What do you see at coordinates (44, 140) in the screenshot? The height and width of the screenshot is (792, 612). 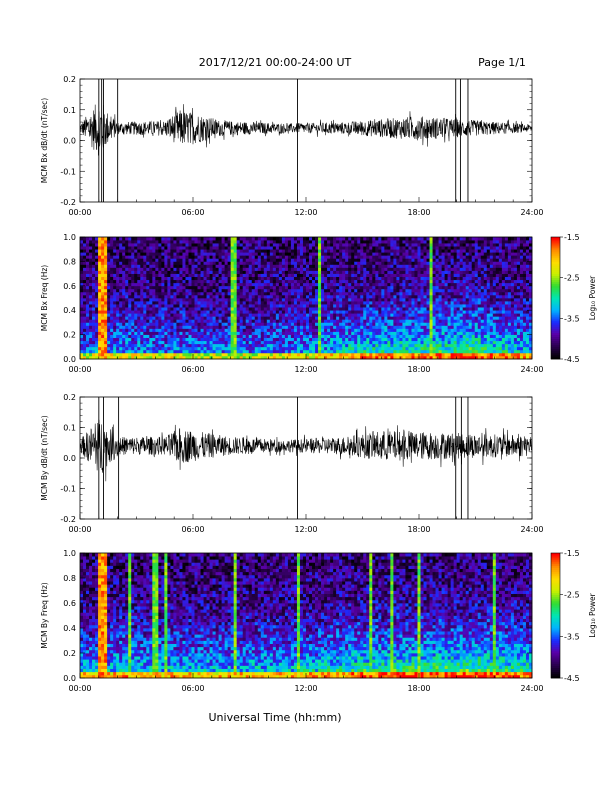 I see `y-axis-label: MCM Bx dB/dt (nT/sec)` at bounding box center [44, 140].